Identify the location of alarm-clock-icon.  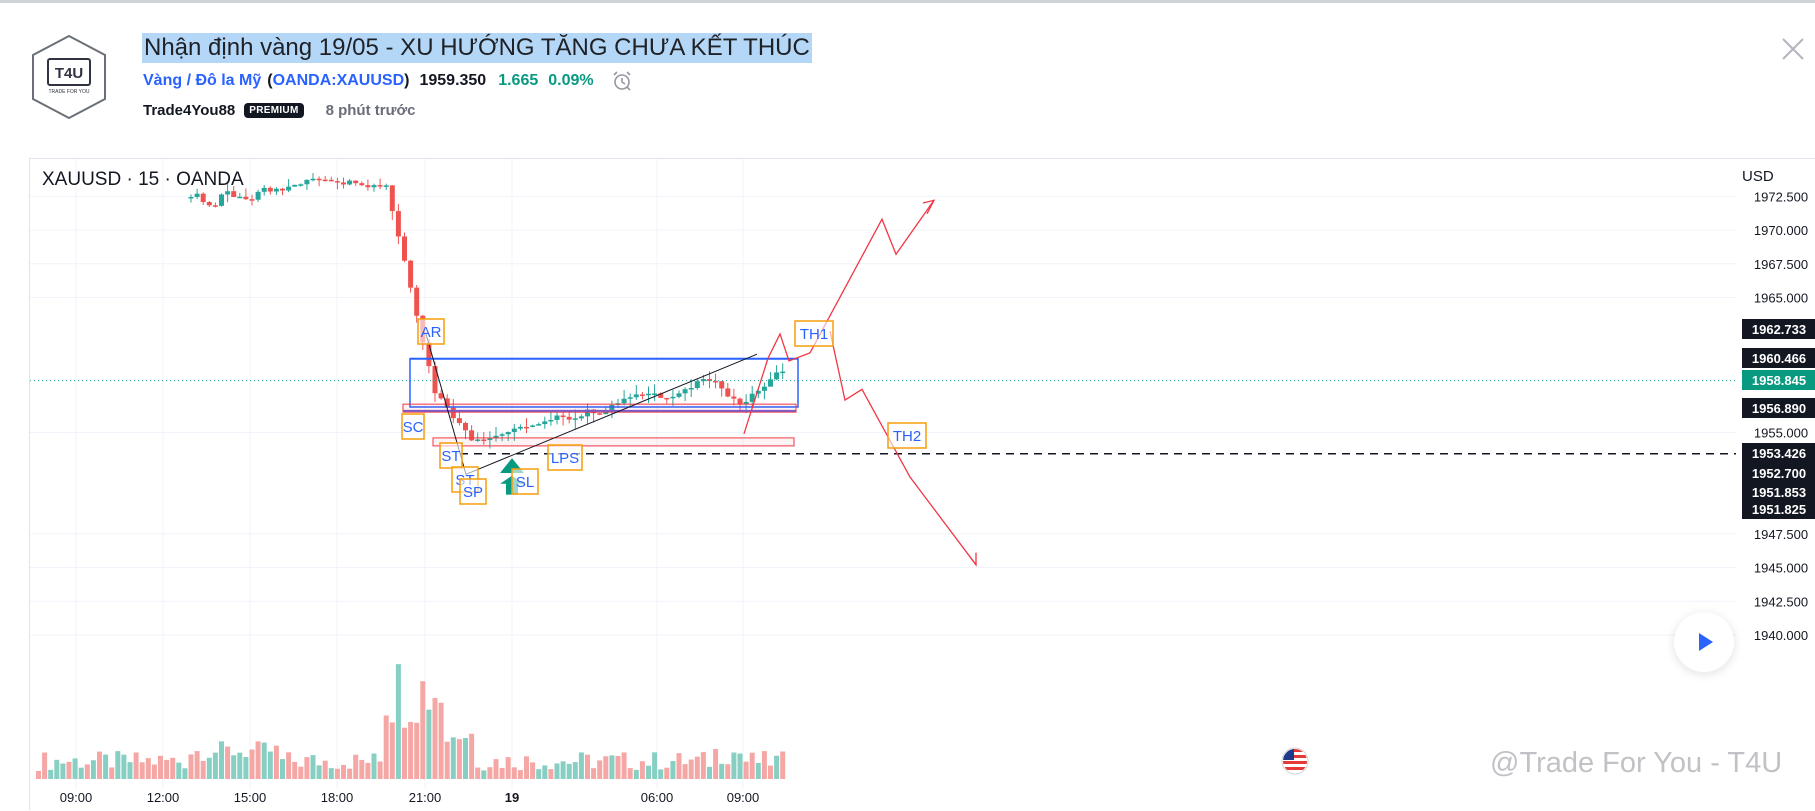
(622, 81).